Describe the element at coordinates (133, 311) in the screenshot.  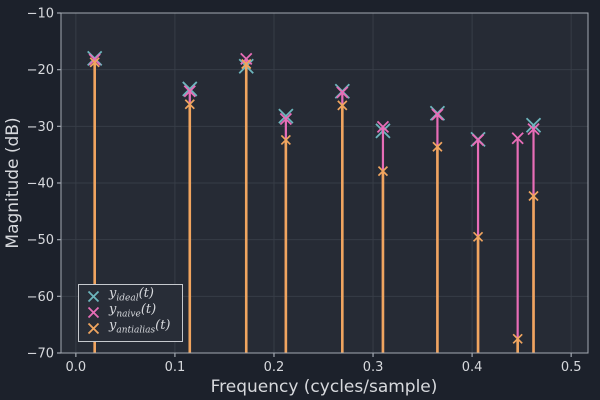
I see `legend-label-naive: ynaive(t)` at that location.